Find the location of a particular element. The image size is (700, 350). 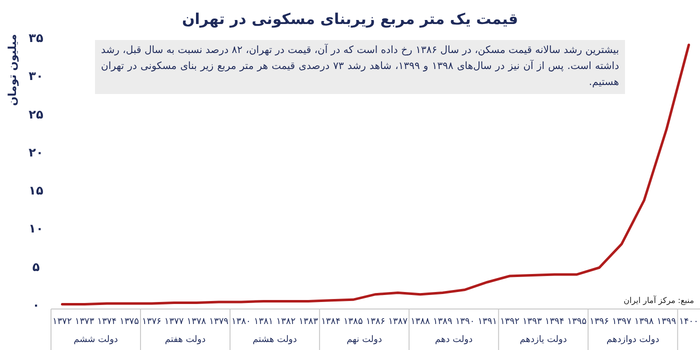

chart-title: قیمت یک متر مربع زیربنای مسکونی در تهران is located at coordinates (350, 19).